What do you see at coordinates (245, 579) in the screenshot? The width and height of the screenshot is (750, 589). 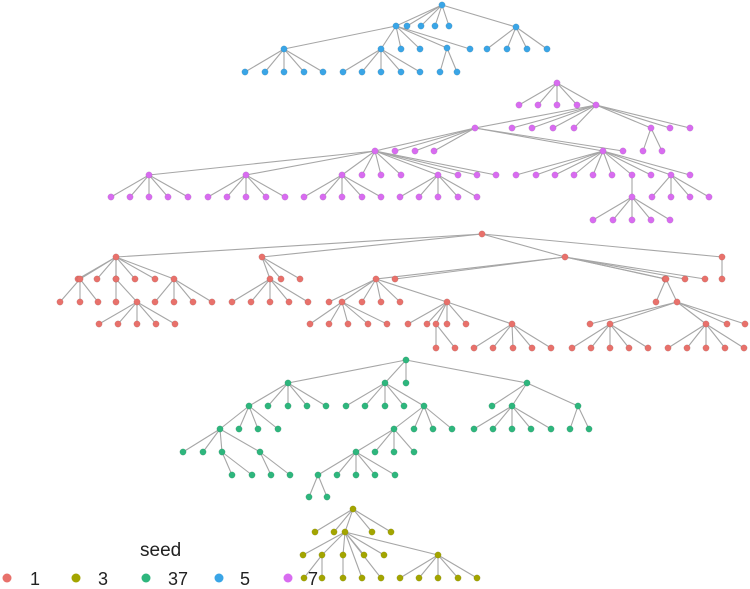 I see `legend-label-5: 5` at bounding box center [245, 579].